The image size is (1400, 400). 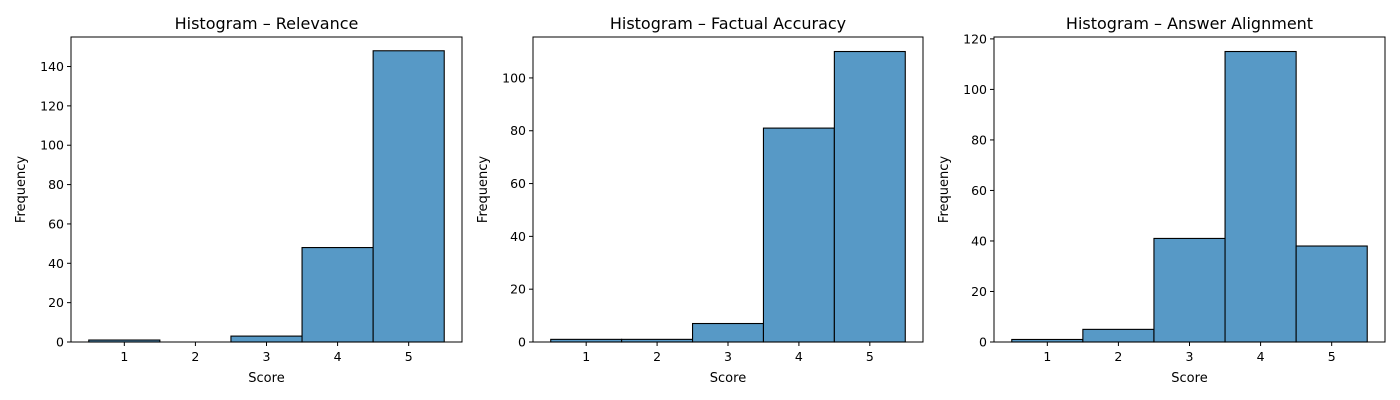 I want to click on chart-title: Histogram – Relevance, so click(x=267, y=23).